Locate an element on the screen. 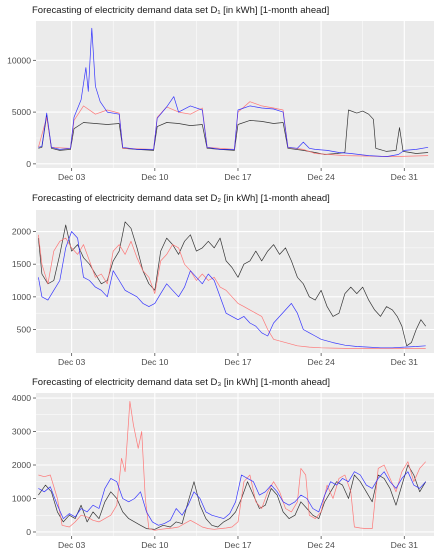 This screenshot has height=550, width=445. panel-3-x-tick-label: Dec 03 is located at coordinates (71, 545).